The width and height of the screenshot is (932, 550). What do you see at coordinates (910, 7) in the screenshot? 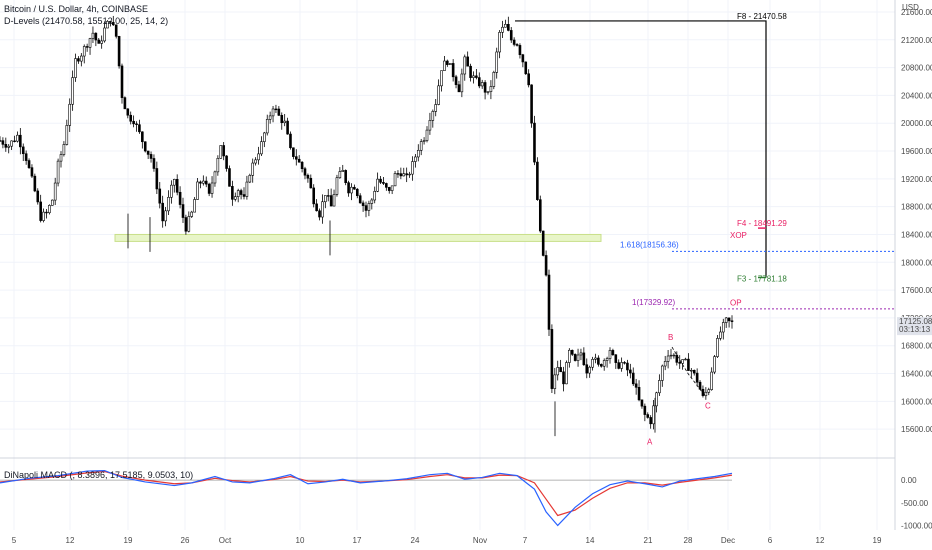
I see `currency-label: USD` at bounding box center [910, 7].